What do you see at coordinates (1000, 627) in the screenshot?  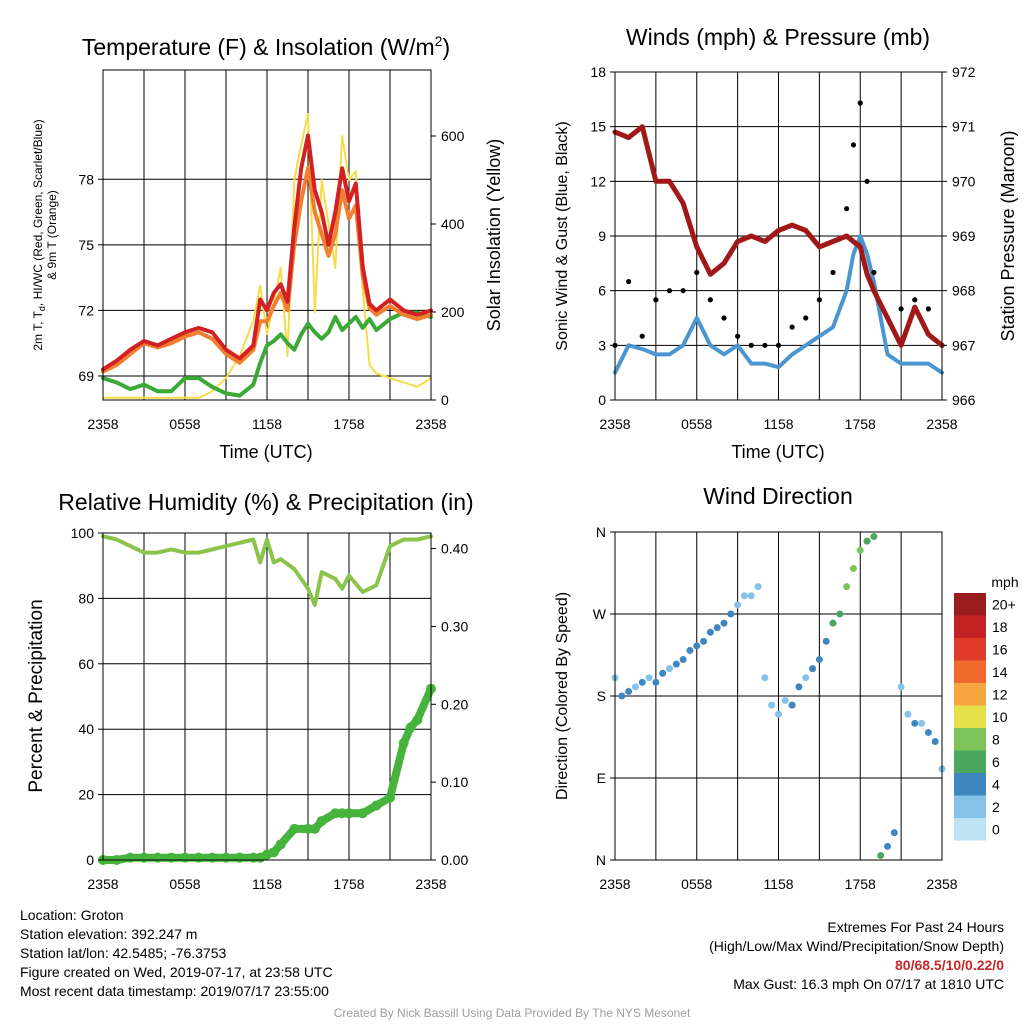 I see `speed-legend-label: 18` at bounding box center [1000, 627].